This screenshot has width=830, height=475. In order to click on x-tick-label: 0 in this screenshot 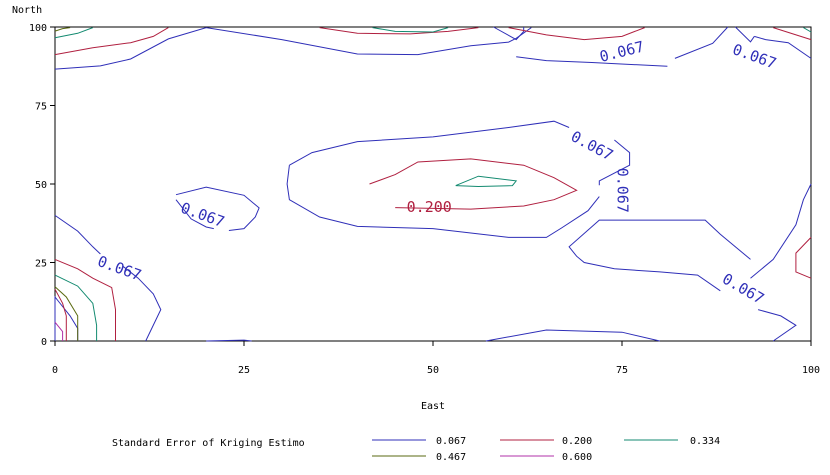, I will do `click(55, 370)`.